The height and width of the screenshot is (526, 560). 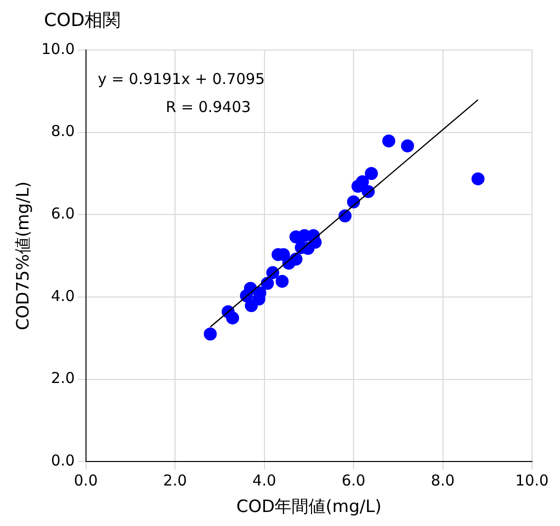 What do you see at coordinates (62, 460) in the screenshot?
I see `y-tick-label: 0.0` at bounding box center [62, 460].